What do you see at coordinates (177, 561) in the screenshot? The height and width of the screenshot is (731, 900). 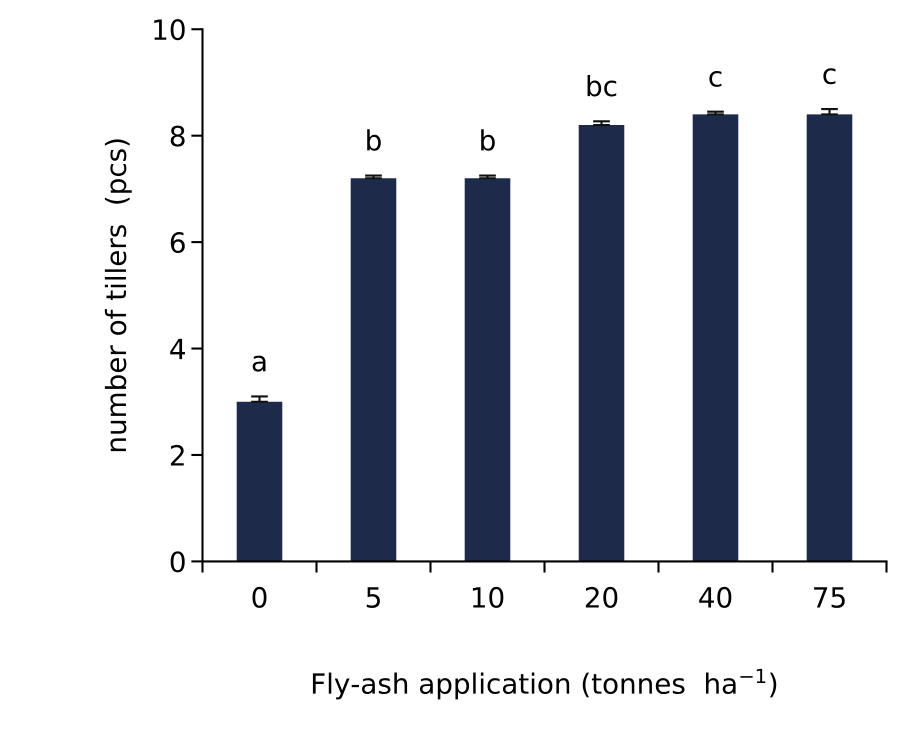 I see `y-tick-label: 0` at bounding box center [177, 561].